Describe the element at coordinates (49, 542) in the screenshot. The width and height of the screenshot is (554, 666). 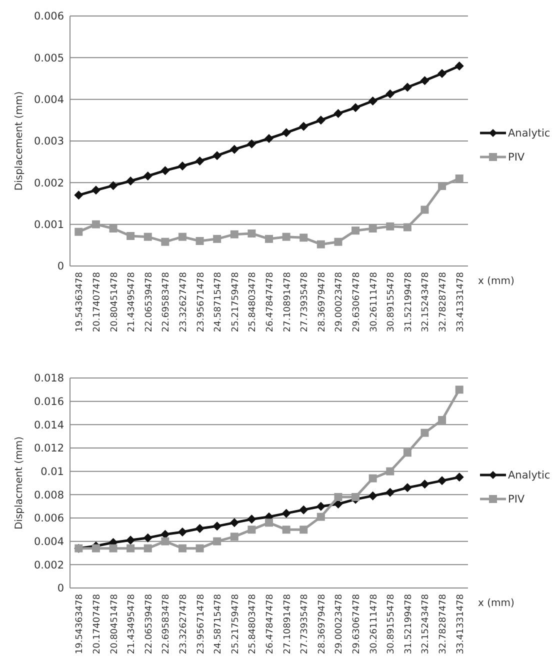
I see `y-tick-label: 0.004` at that location.